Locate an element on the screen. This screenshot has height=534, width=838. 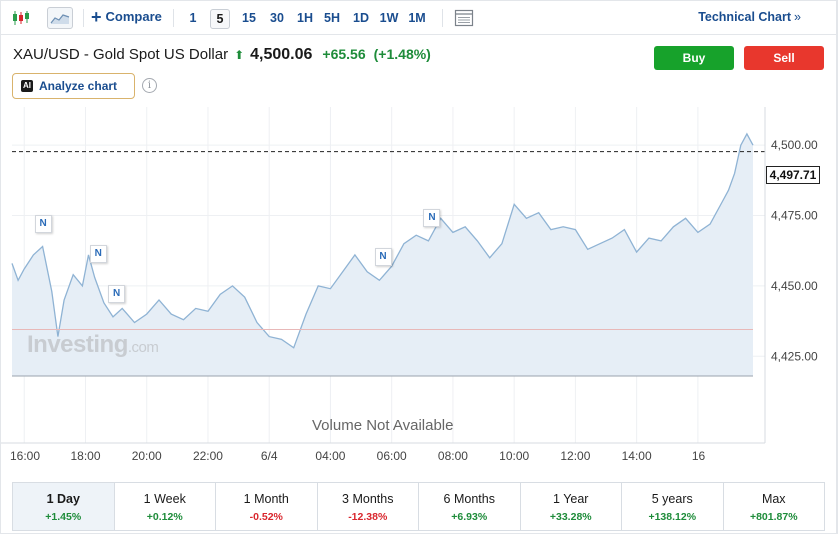
last-price: 4,500.06 is located at coordinates (281, 54).